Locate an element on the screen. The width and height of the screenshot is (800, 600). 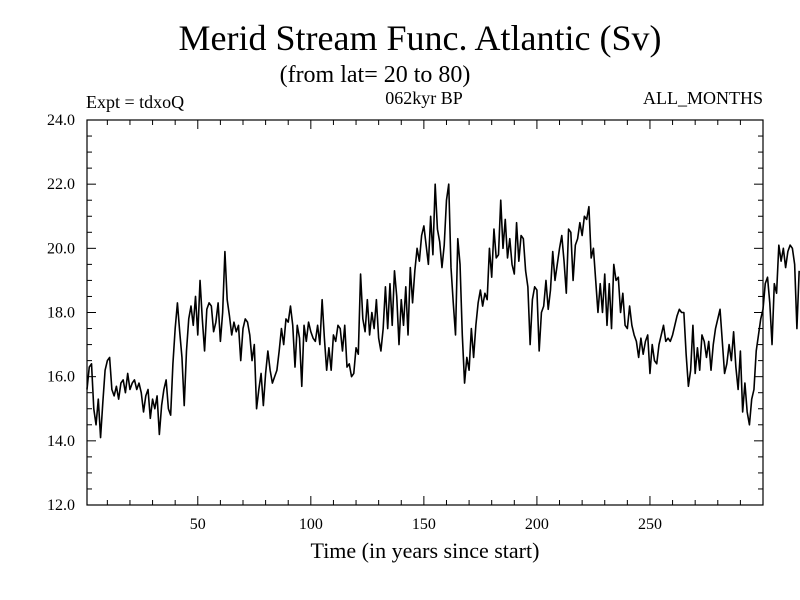
x-axis-title: Time (in years since start) is located at coordinates (425, 550).